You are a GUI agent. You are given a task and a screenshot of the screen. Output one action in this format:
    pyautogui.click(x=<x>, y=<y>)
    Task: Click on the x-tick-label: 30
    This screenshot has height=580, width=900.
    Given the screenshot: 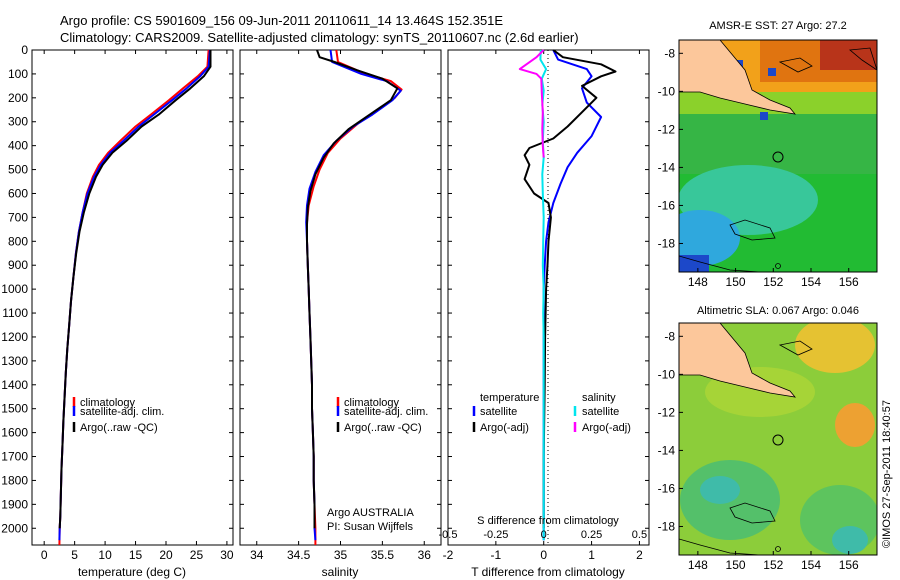 What is the action you would take?
    pyautogui.click(x=227, y=555)
    